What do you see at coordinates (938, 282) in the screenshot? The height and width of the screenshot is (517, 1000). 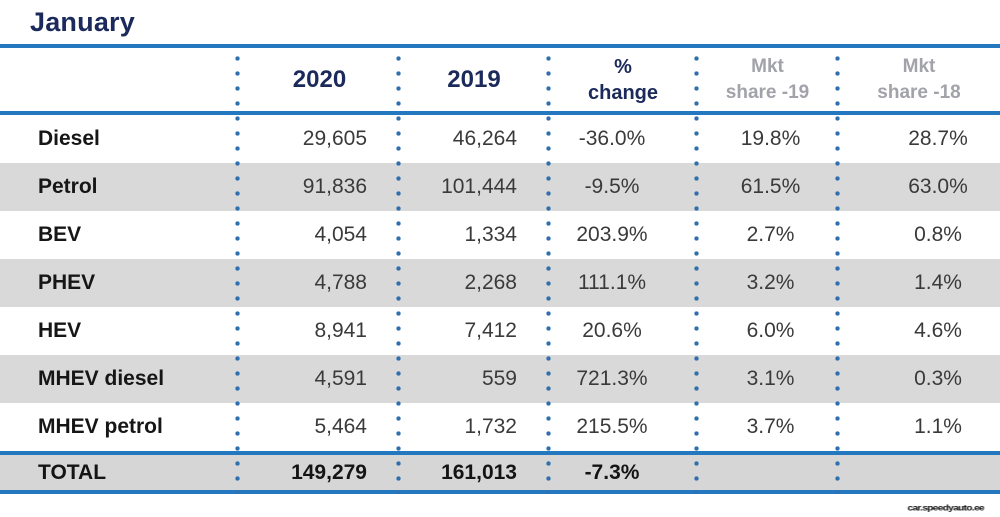 I see `value-mkt-share-18: 1.4%` at bounding box center [938, 282].